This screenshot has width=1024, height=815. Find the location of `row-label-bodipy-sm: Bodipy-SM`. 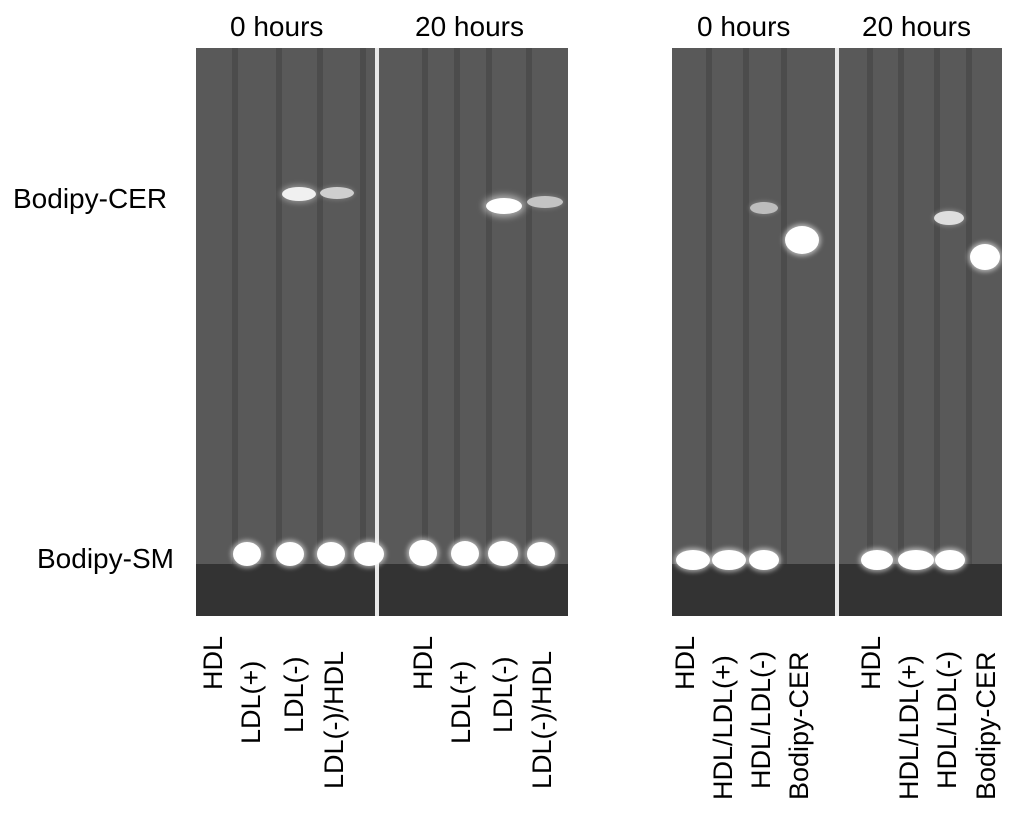

row-label-bodipy-sm: Bodipy-SM is located at coordinates (105, 558).